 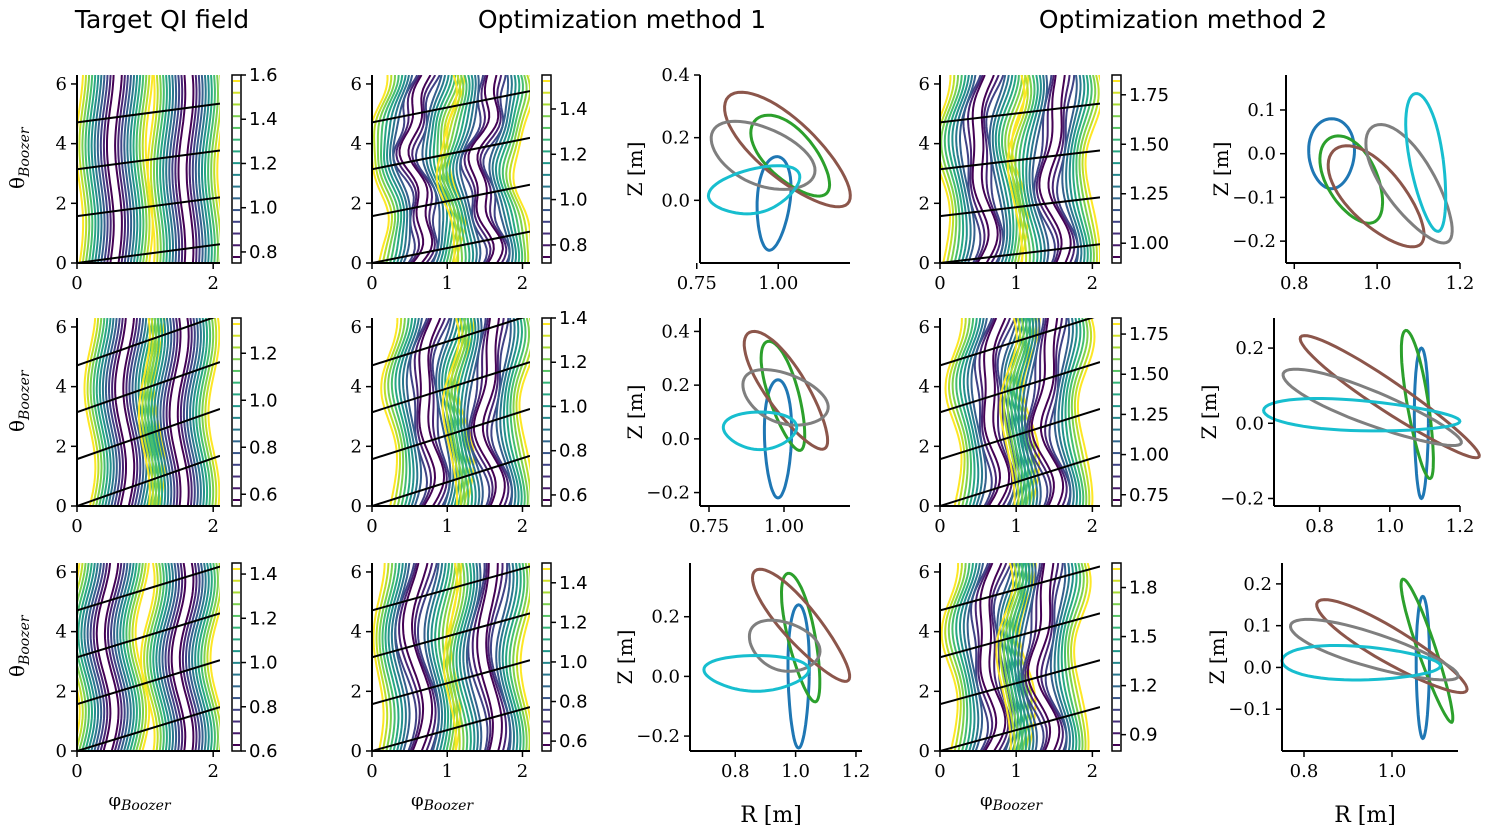 What do you see at coordinates (1183, 19) in the screenshot?
I see `column-title-method-2: Optimization method 2` at bounding box center [1183, 19].